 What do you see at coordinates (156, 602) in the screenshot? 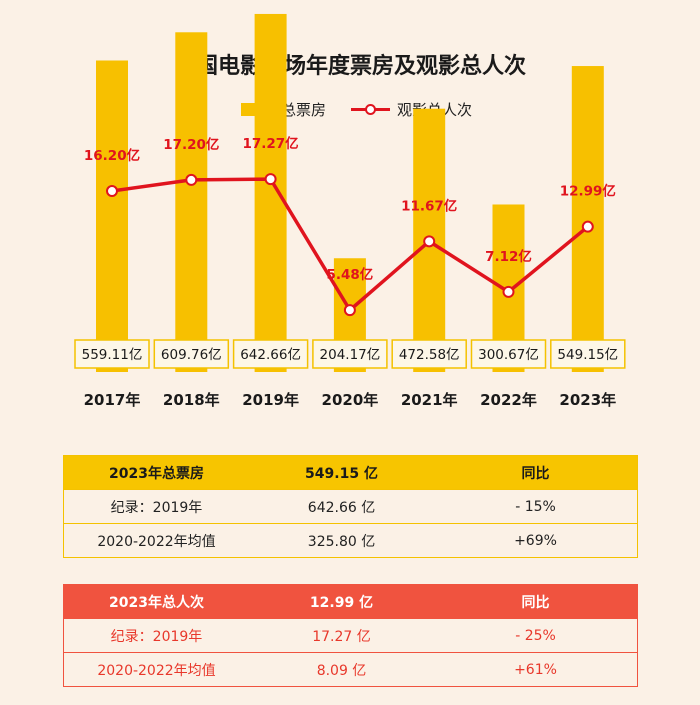
I see `header-cell: 2023年总人次` at bounding box center [156, 602].